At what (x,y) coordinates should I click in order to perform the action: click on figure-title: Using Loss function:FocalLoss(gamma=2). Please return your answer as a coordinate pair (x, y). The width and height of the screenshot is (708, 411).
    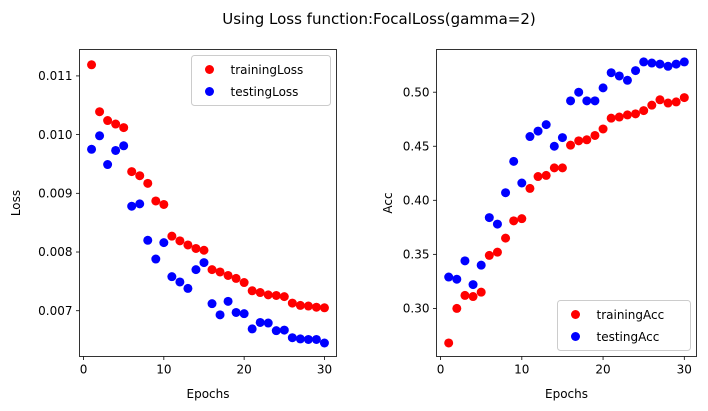
    Looking at the image, I should click on (378, 19).